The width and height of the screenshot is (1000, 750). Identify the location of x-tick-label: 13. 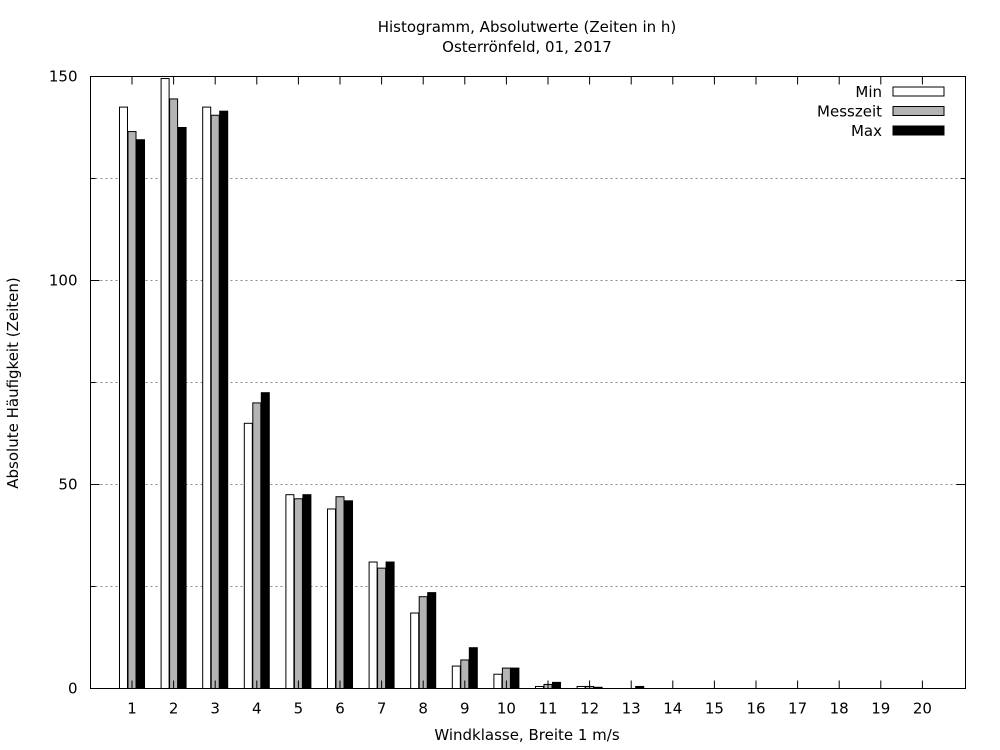
(631, 709).